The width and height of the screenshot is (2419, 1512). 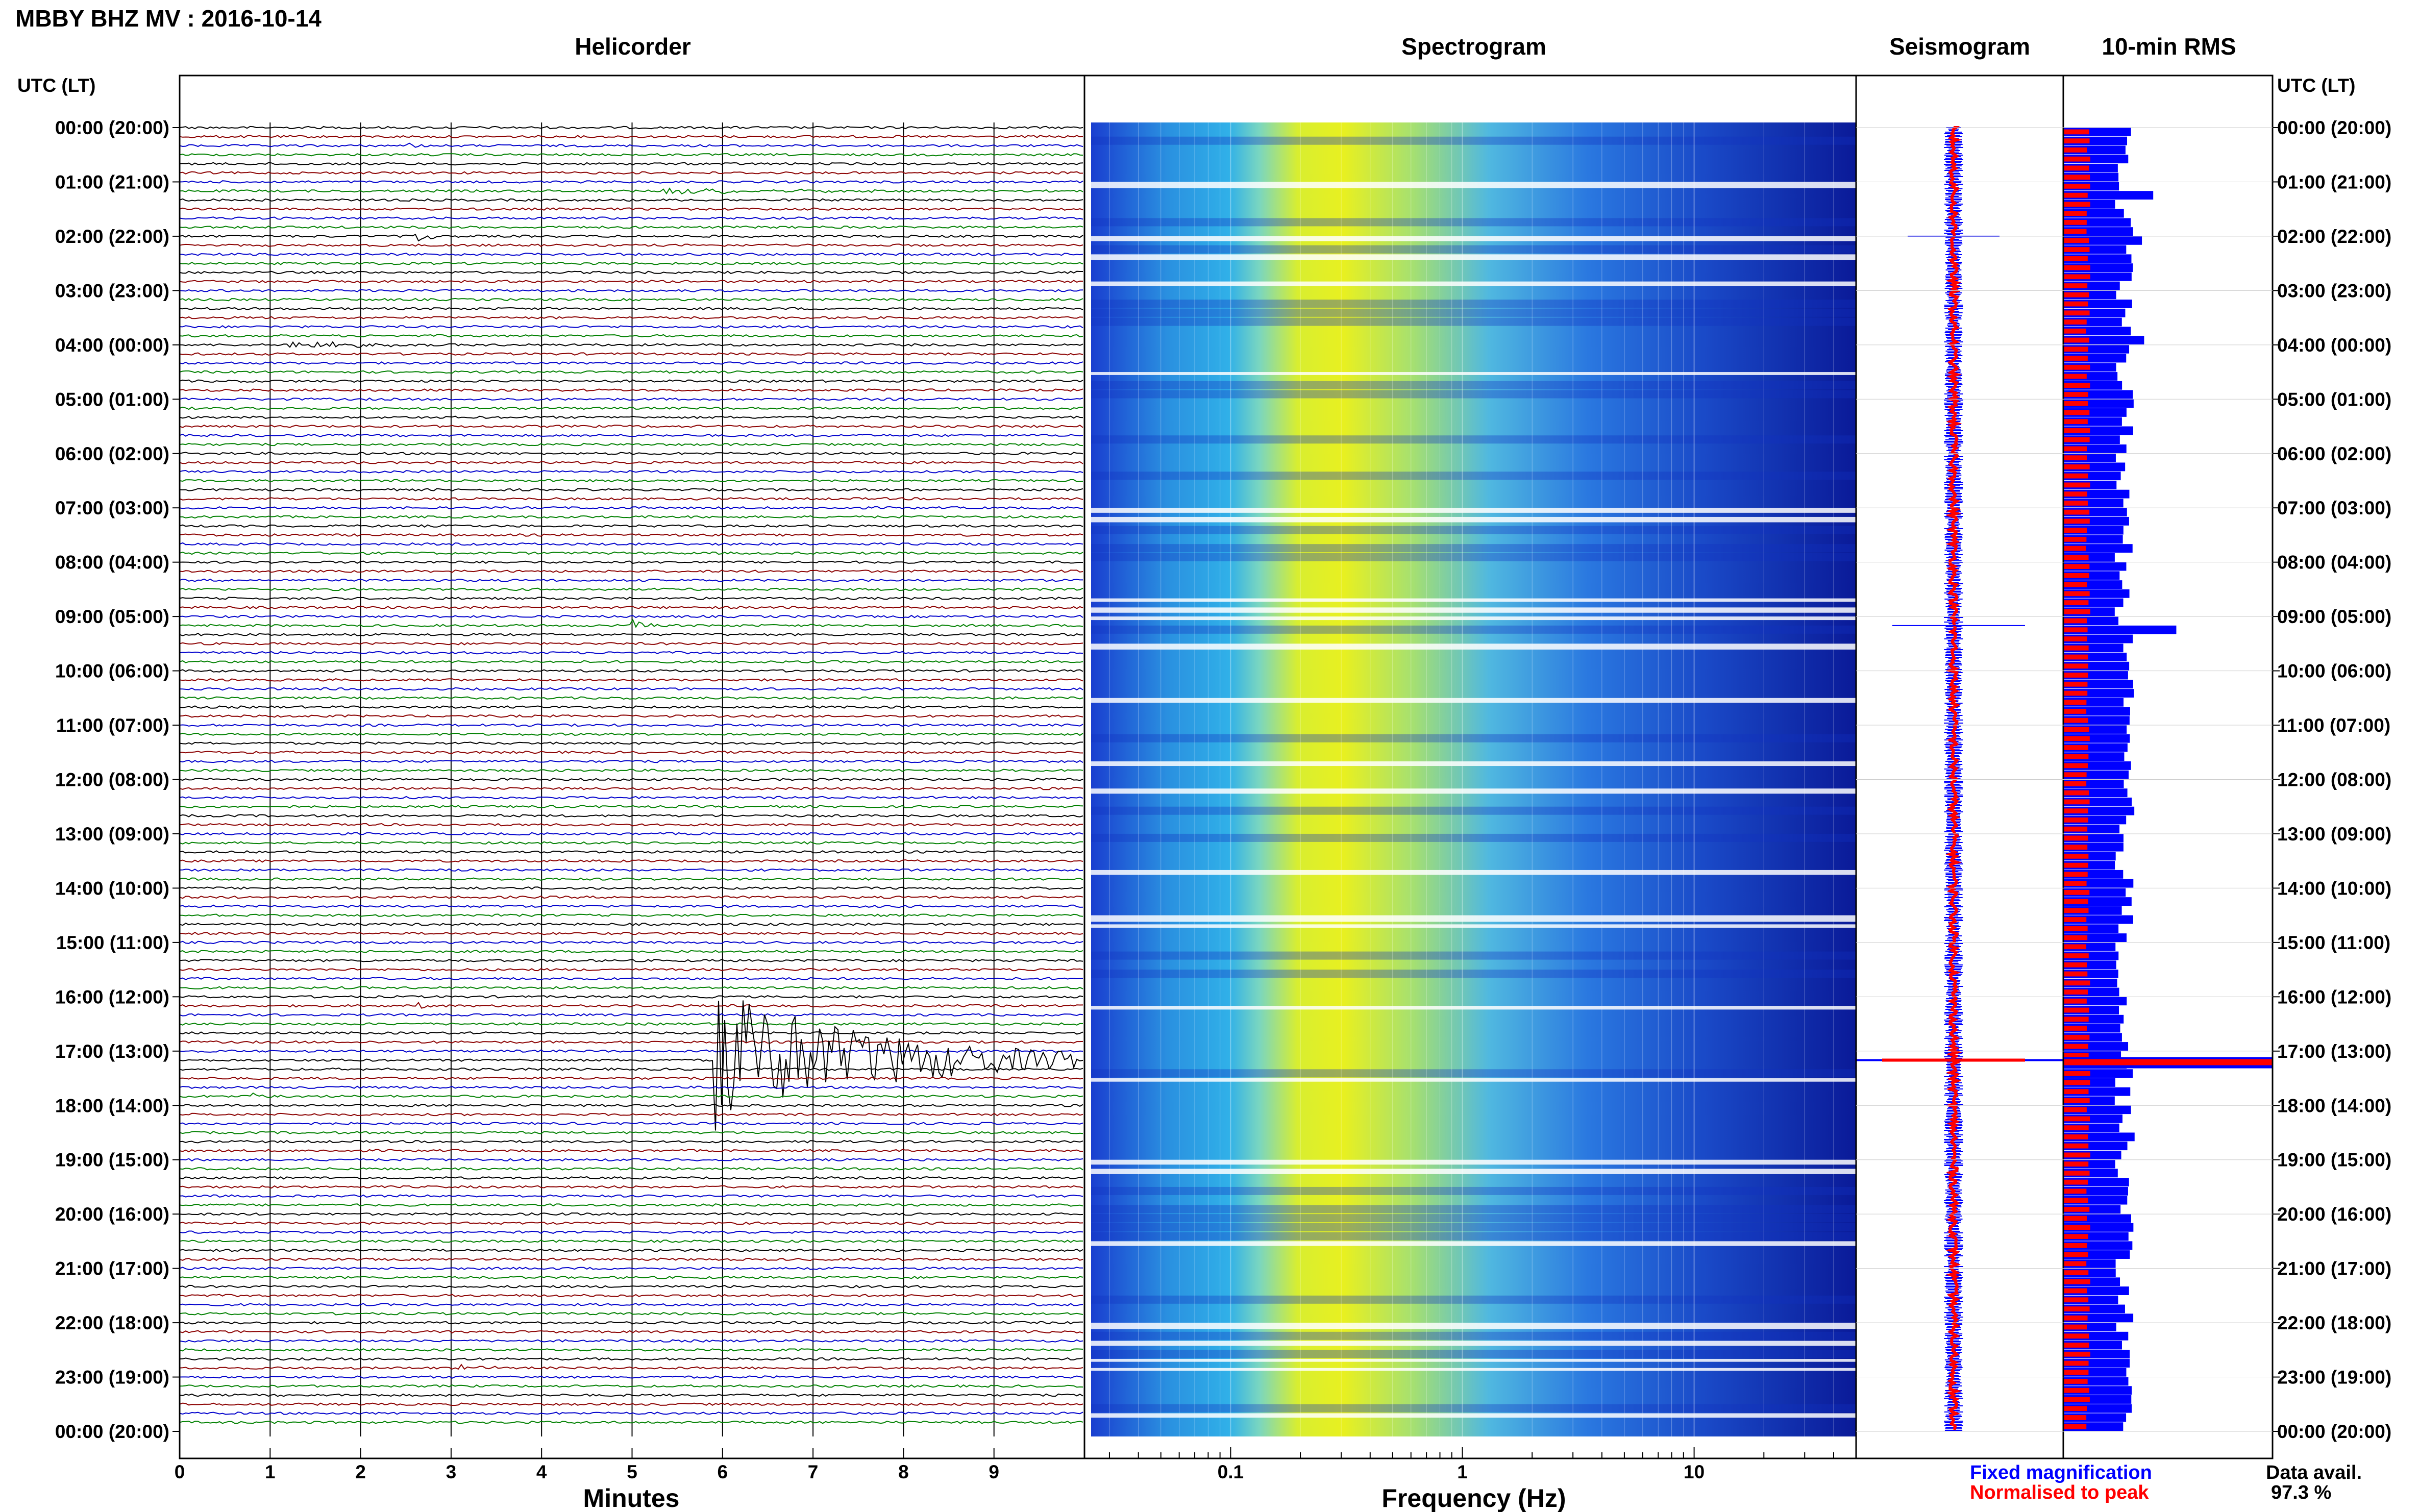 I want to click on hour-label-right: 23:00 (19:00), so click(x=2334, y=1377).